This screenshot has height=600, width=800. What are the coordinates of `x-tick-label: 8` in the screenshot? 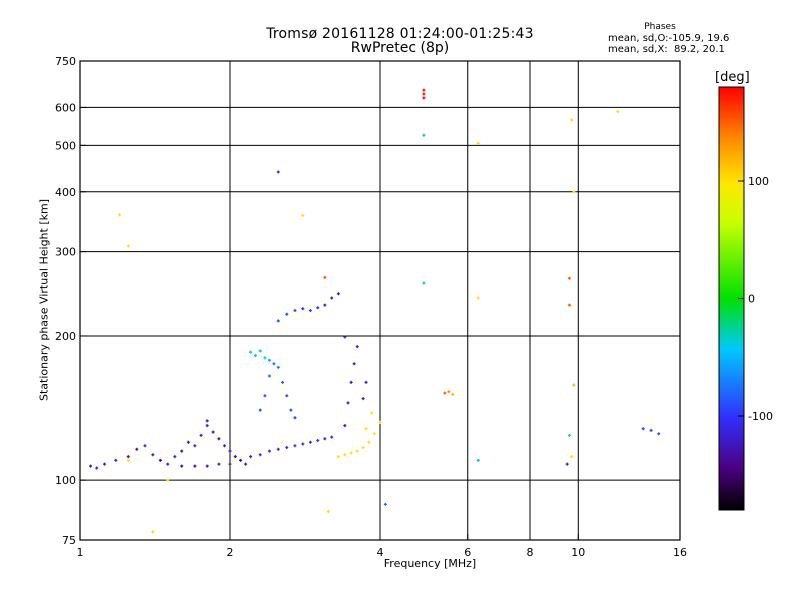 It's located at (530, 552).